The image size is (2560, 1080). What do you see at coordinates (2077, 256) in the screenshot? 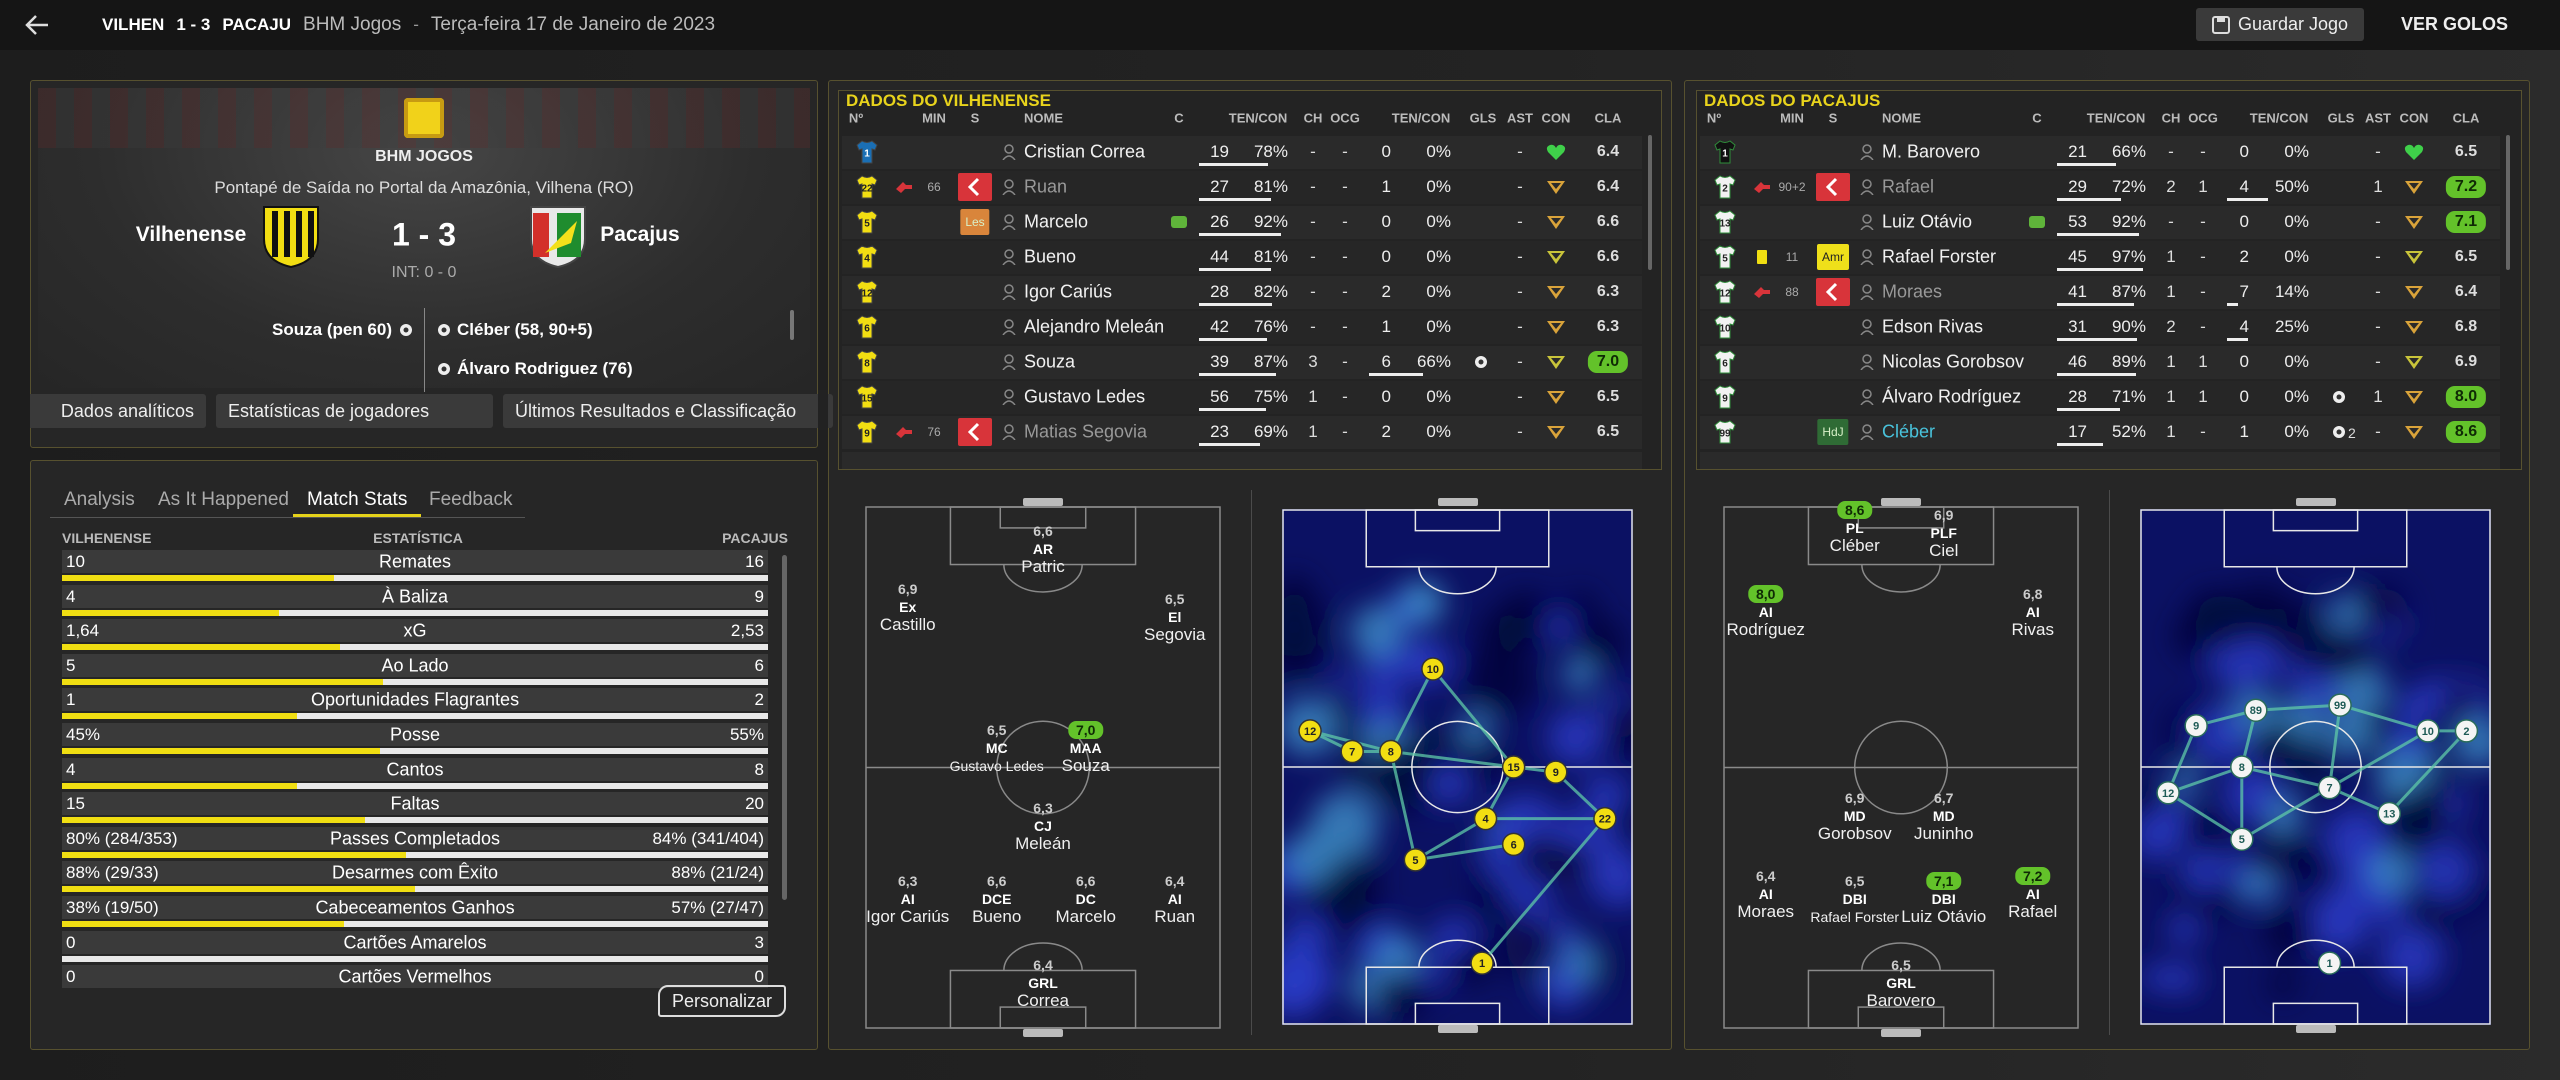
I see `passes: 45` at bounding box center [2077, 256].